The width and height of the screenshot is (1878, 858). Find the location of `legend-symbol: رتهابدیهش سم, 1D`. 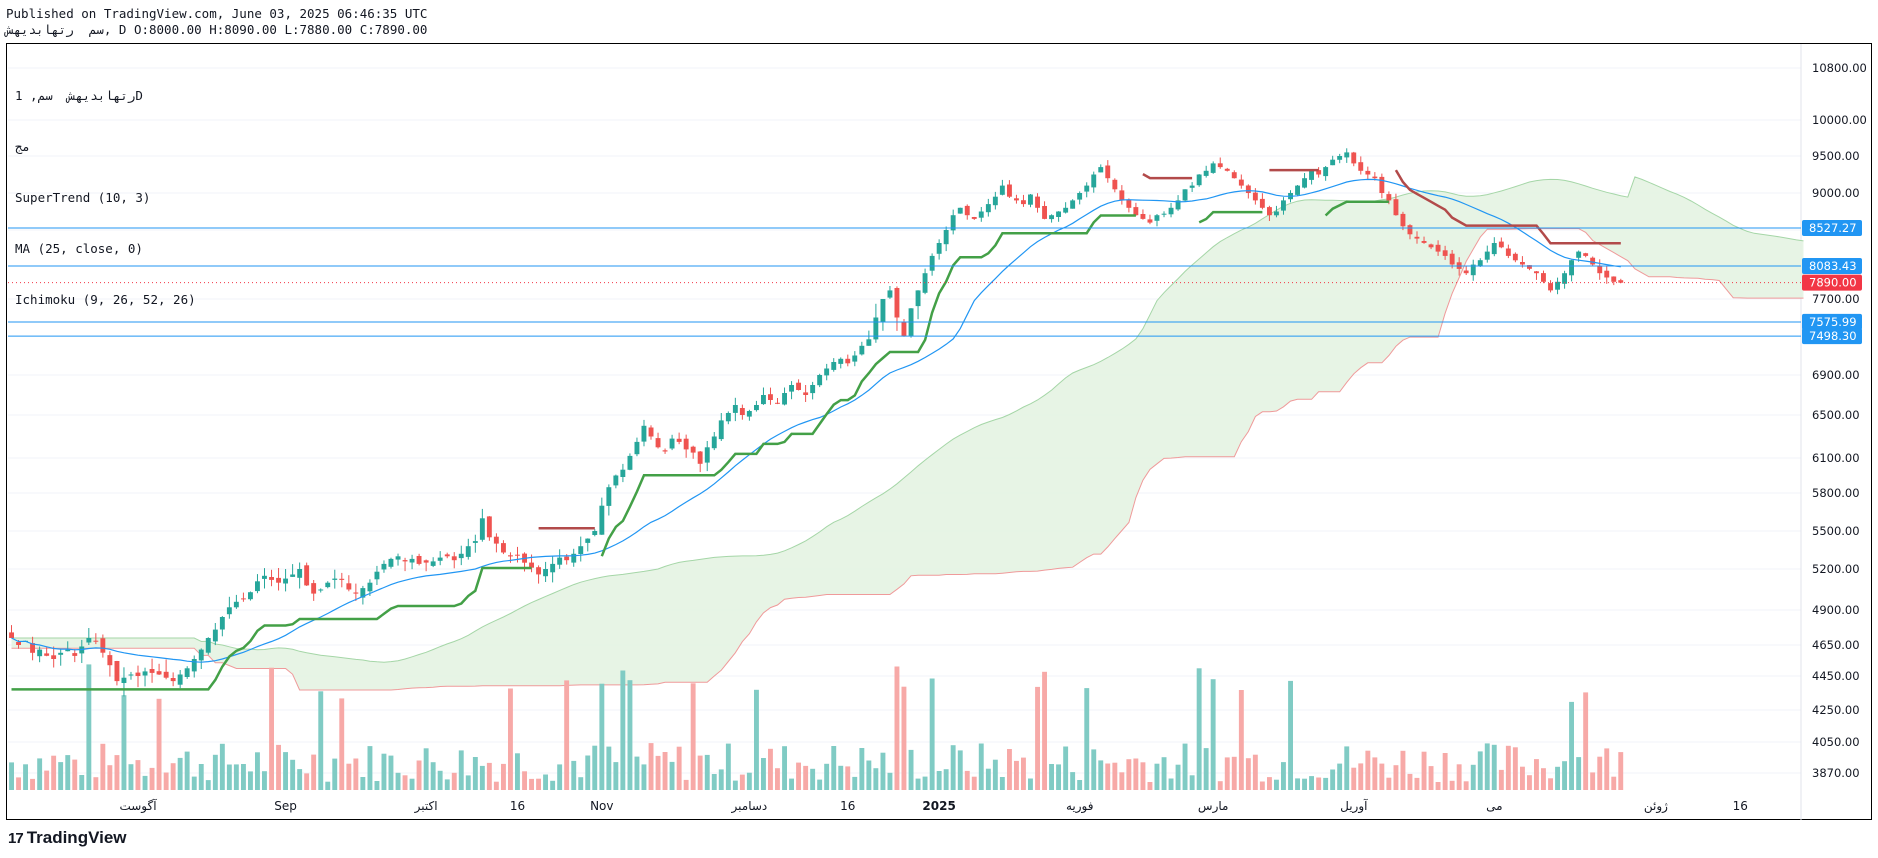

legend-symbol: رتهابدیهش سم, 1D is located at coordinates (79, 95).